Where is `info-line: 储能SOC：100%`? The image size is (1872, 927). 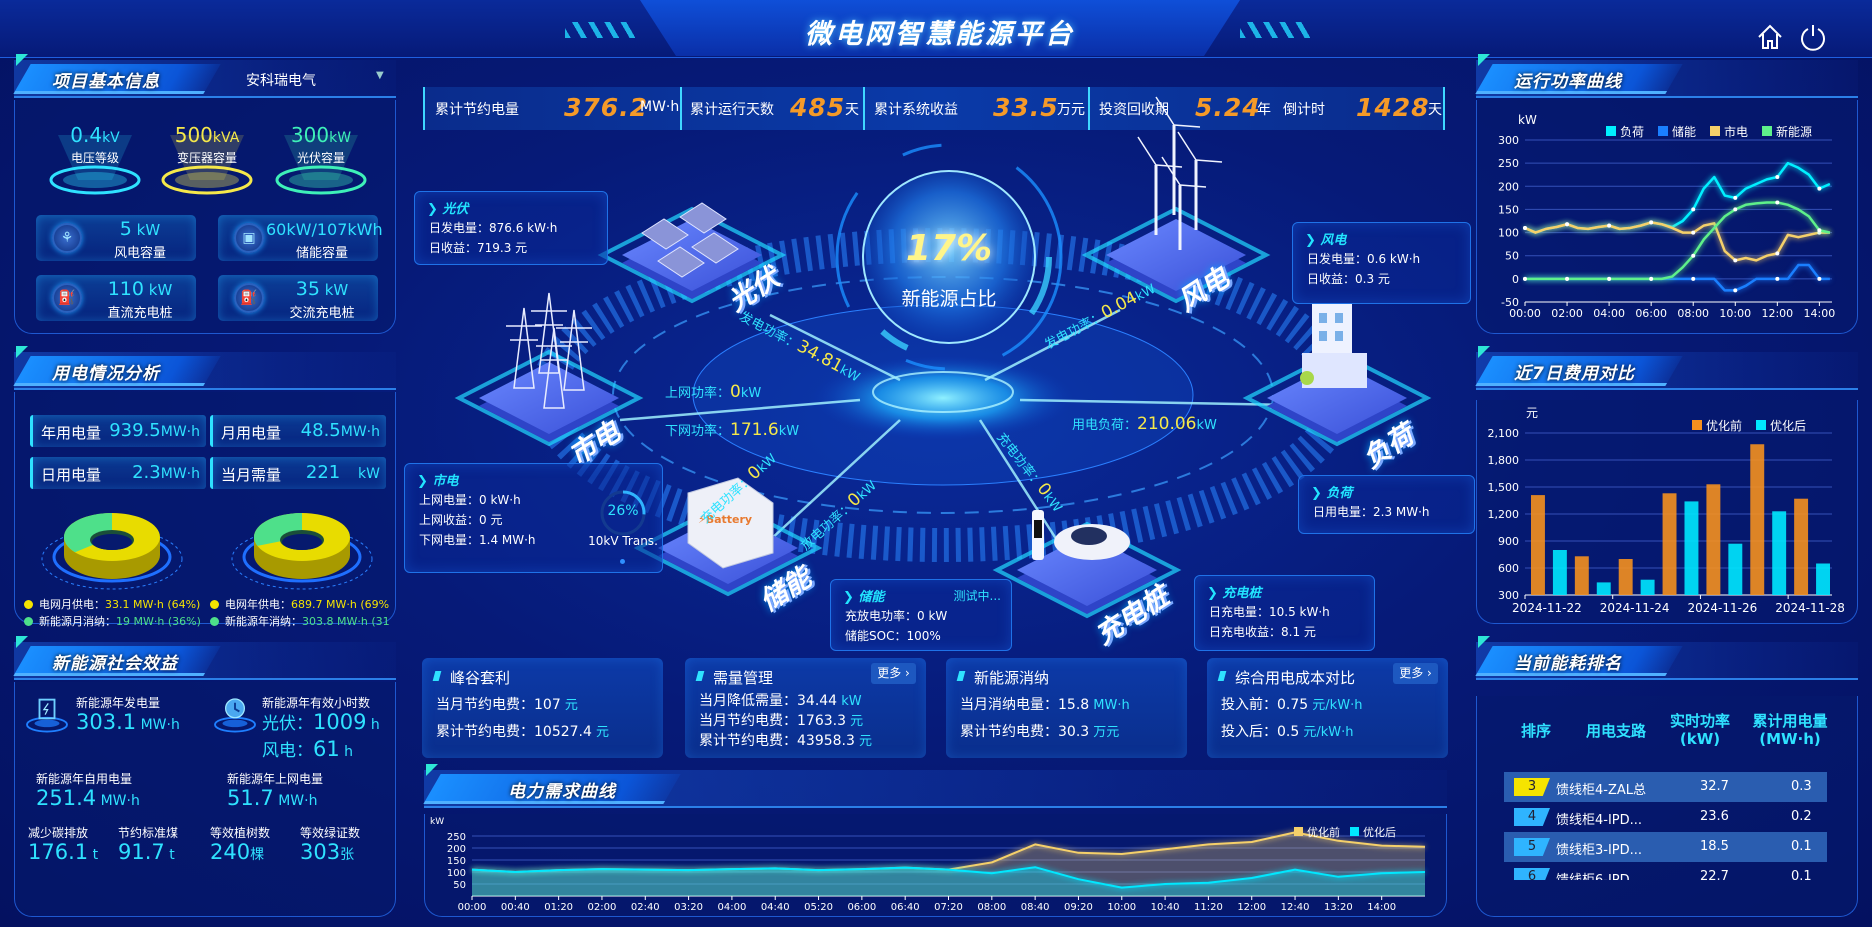 info-line: 储能SOC：100% is located at coordinates (893, 636).